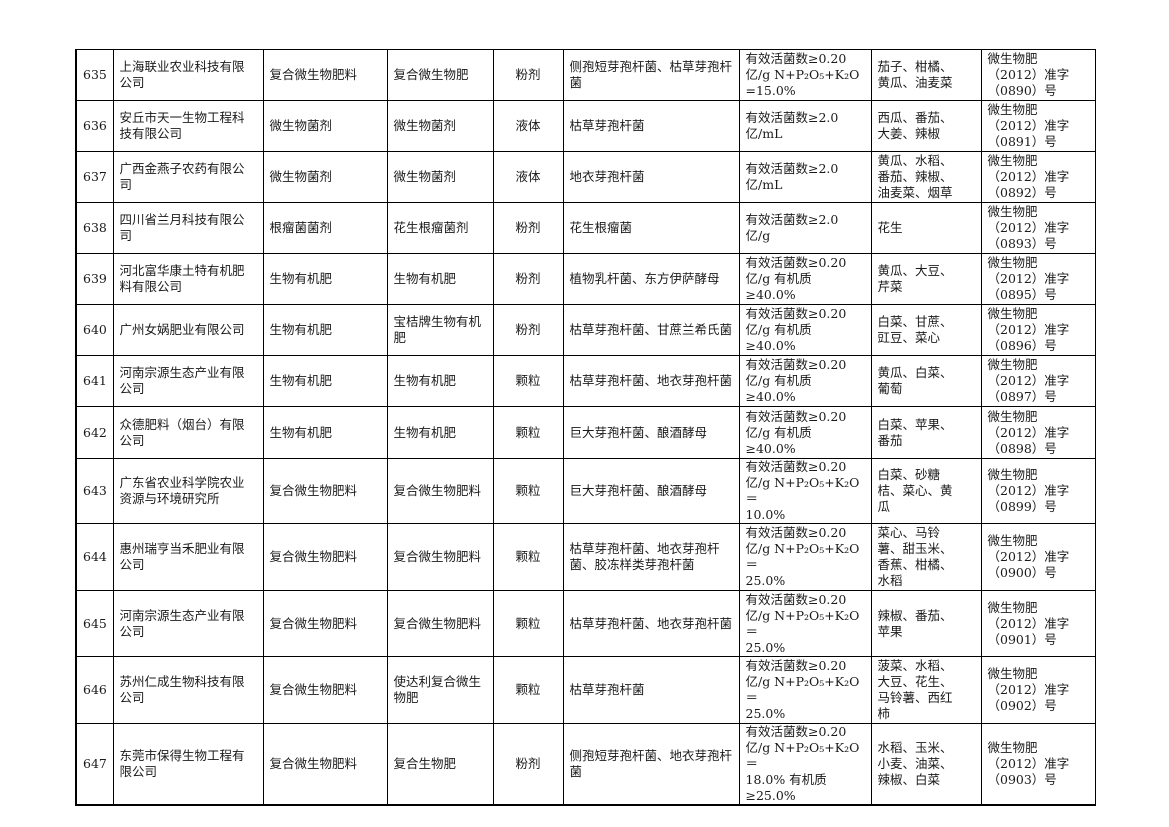 The width and height of the screenshot is (1169, 827). I want to click on product-name: 复合微生物肥料, so click(440, 623).